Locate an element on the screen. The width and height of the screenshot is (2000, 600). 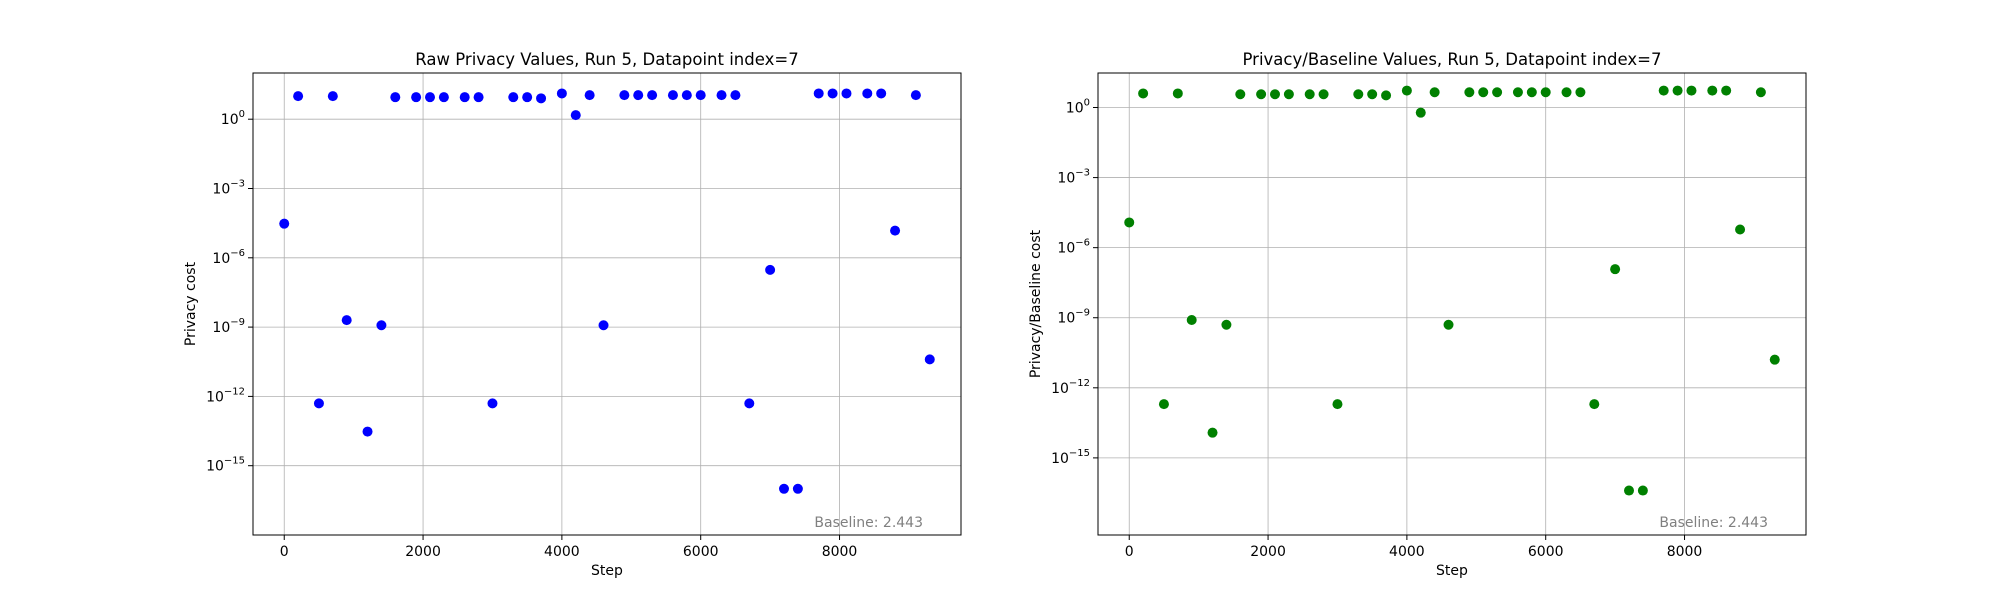
y-tick-exponent: 0 is located at coordinates (1087, 103).